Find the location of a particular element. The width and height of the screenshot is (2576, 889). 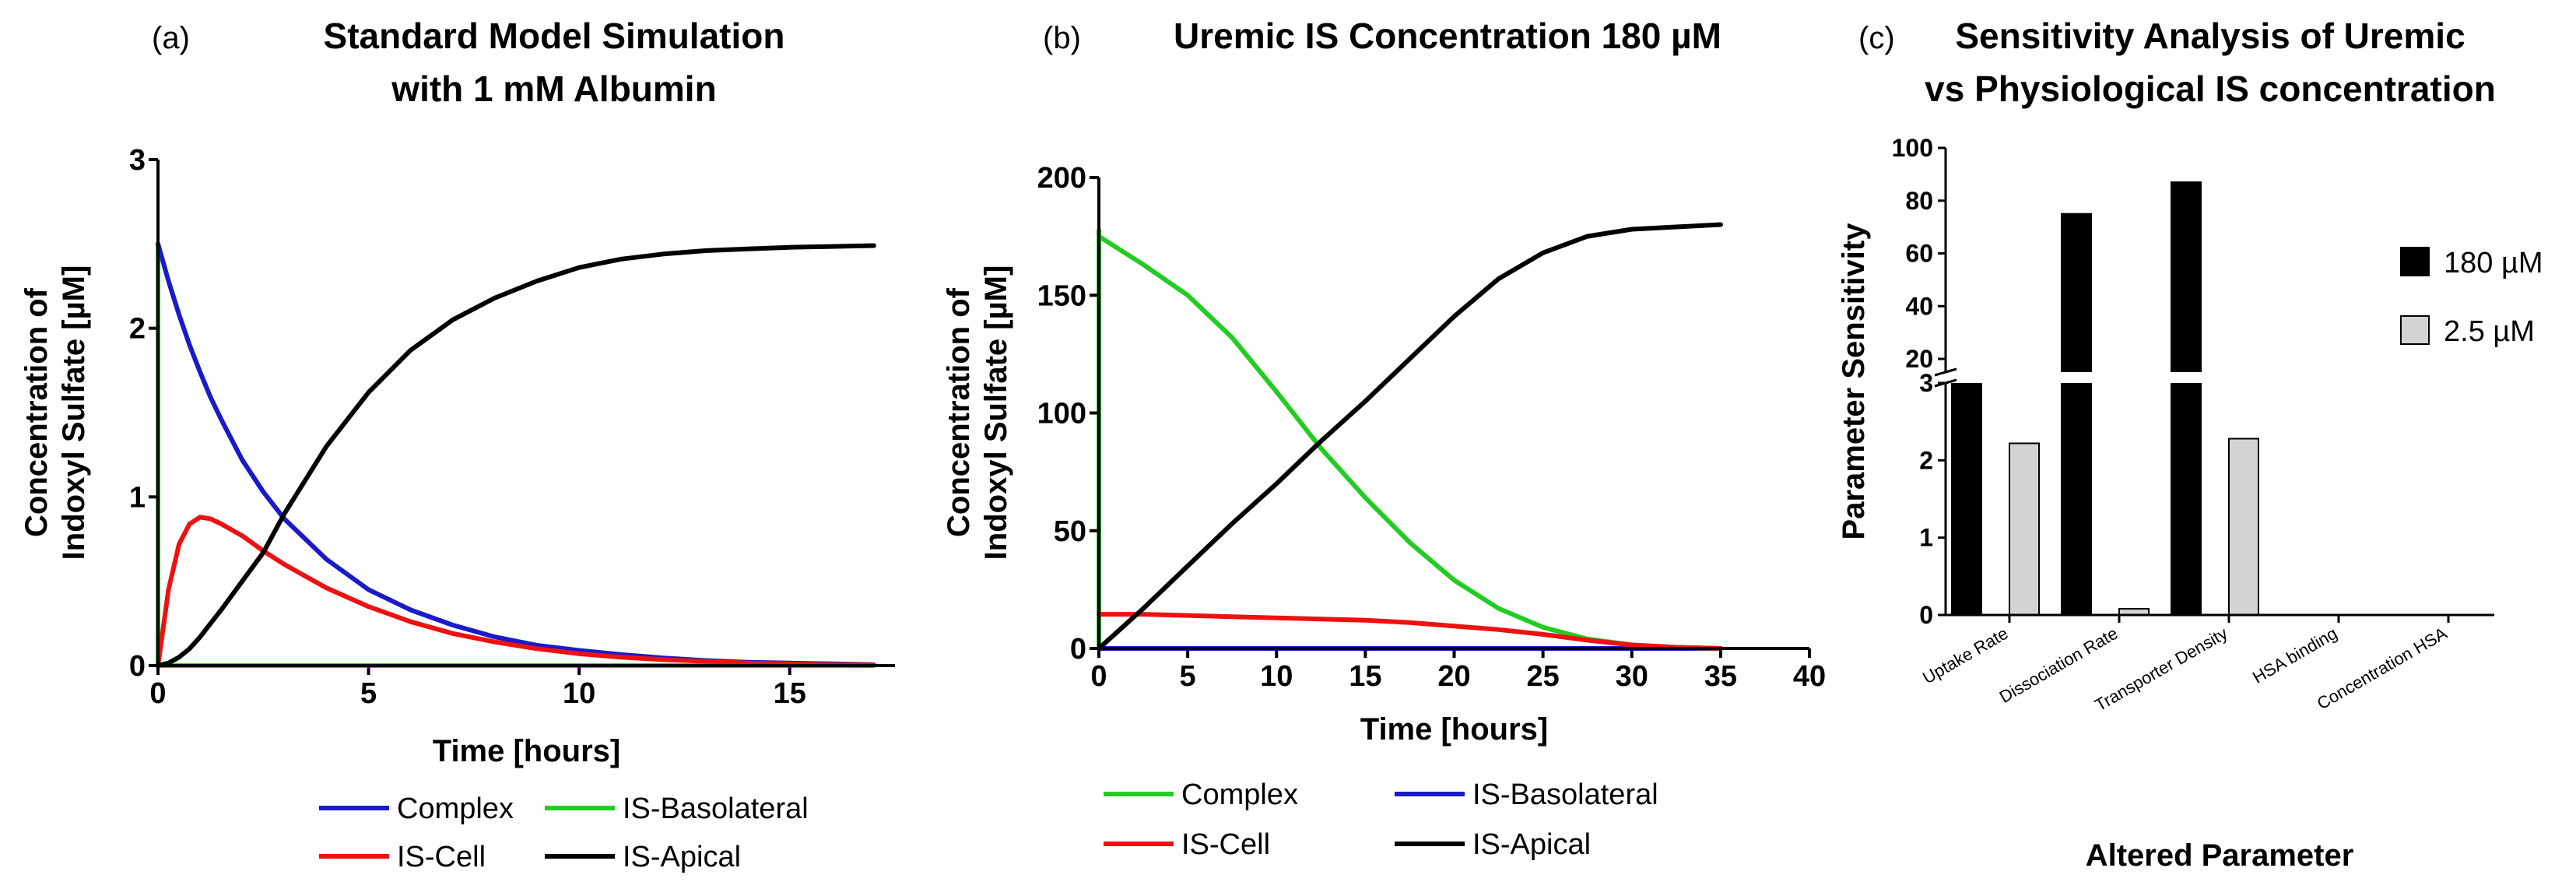

panel-a-label: (a) is located at coordinates (171, 38).